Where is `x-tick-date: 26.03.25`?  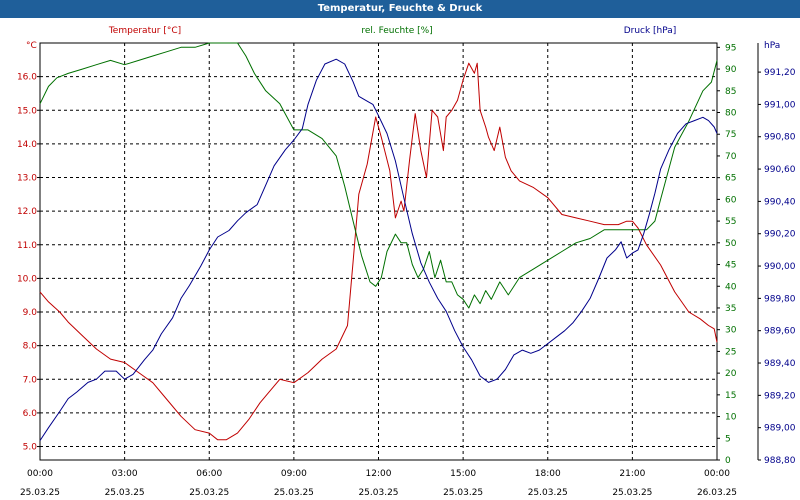
x-tick-date: 26.03.25 is located at coordinates (717, 493).